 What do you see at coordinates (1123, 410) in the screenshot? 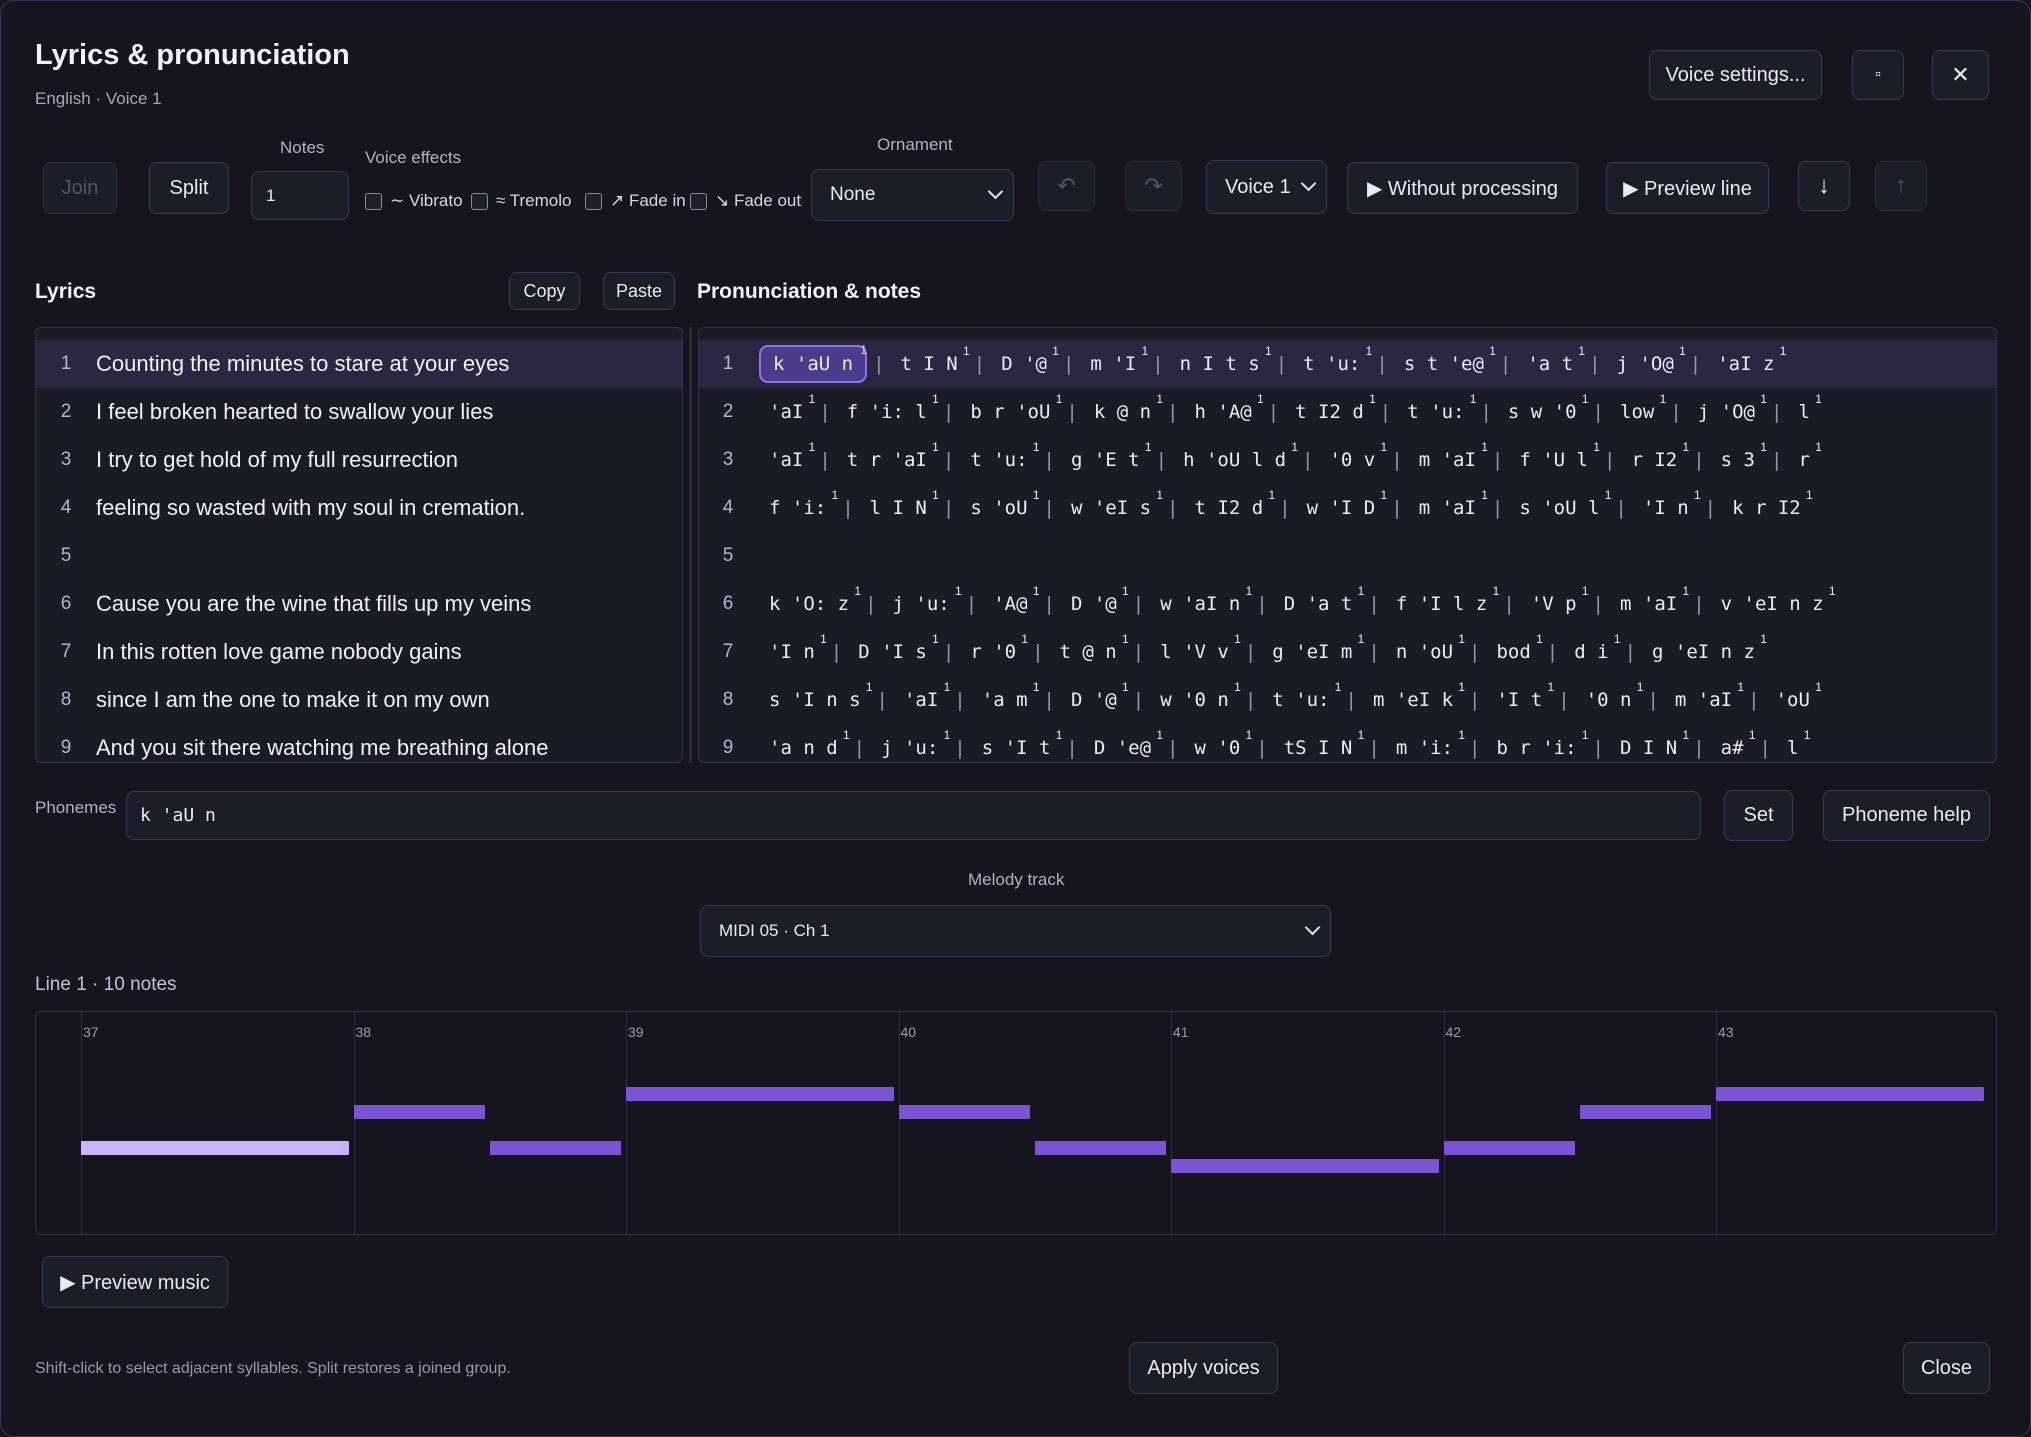
I see `syllable-chip: k @ n 1` at bounding box center [1123, 410].